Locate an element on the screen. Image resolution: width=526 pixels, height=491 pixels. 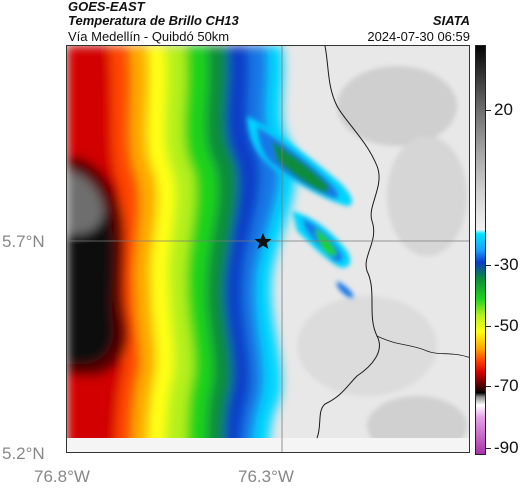
organization-label: SIATA is located at coordinates (451, 20).